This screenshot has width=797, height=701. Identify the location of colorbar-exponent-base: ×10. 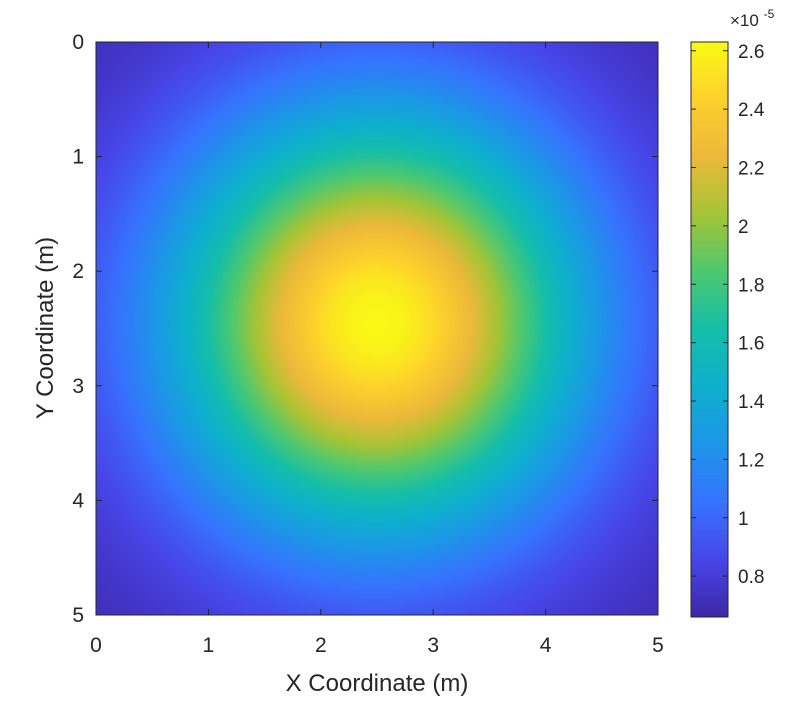
(744, 20).